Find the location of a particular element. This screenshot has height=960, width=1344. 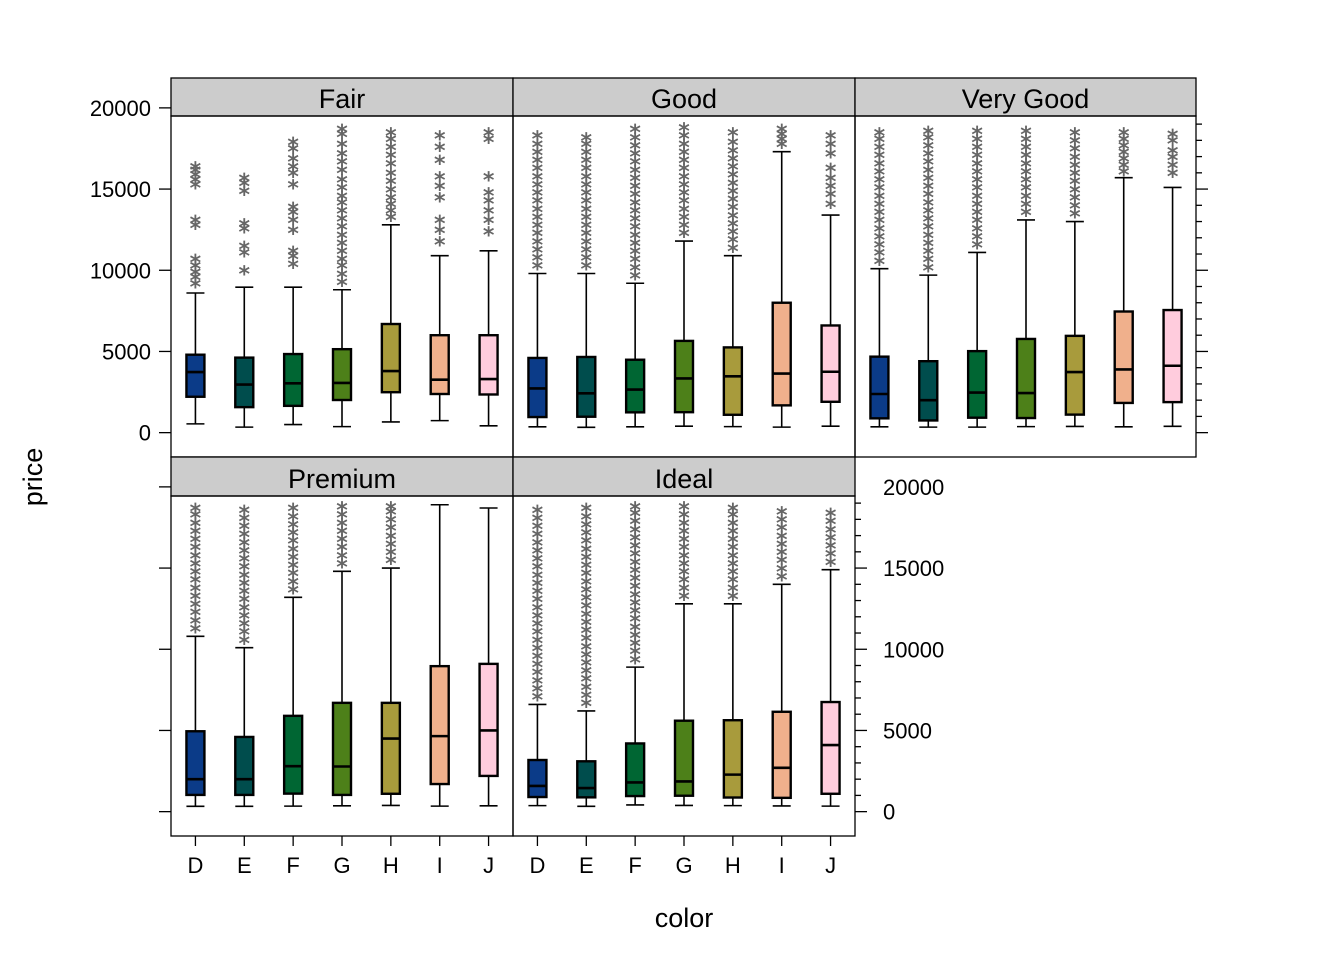

x-tick-label: D is located at coordinates (537, 865).